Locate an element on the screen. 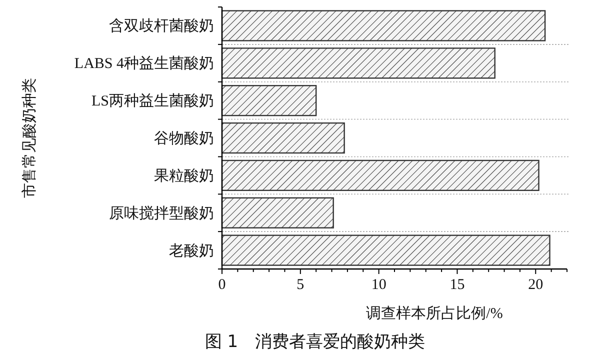  x-tick-label: 15 is located at coordinates (457, 285).